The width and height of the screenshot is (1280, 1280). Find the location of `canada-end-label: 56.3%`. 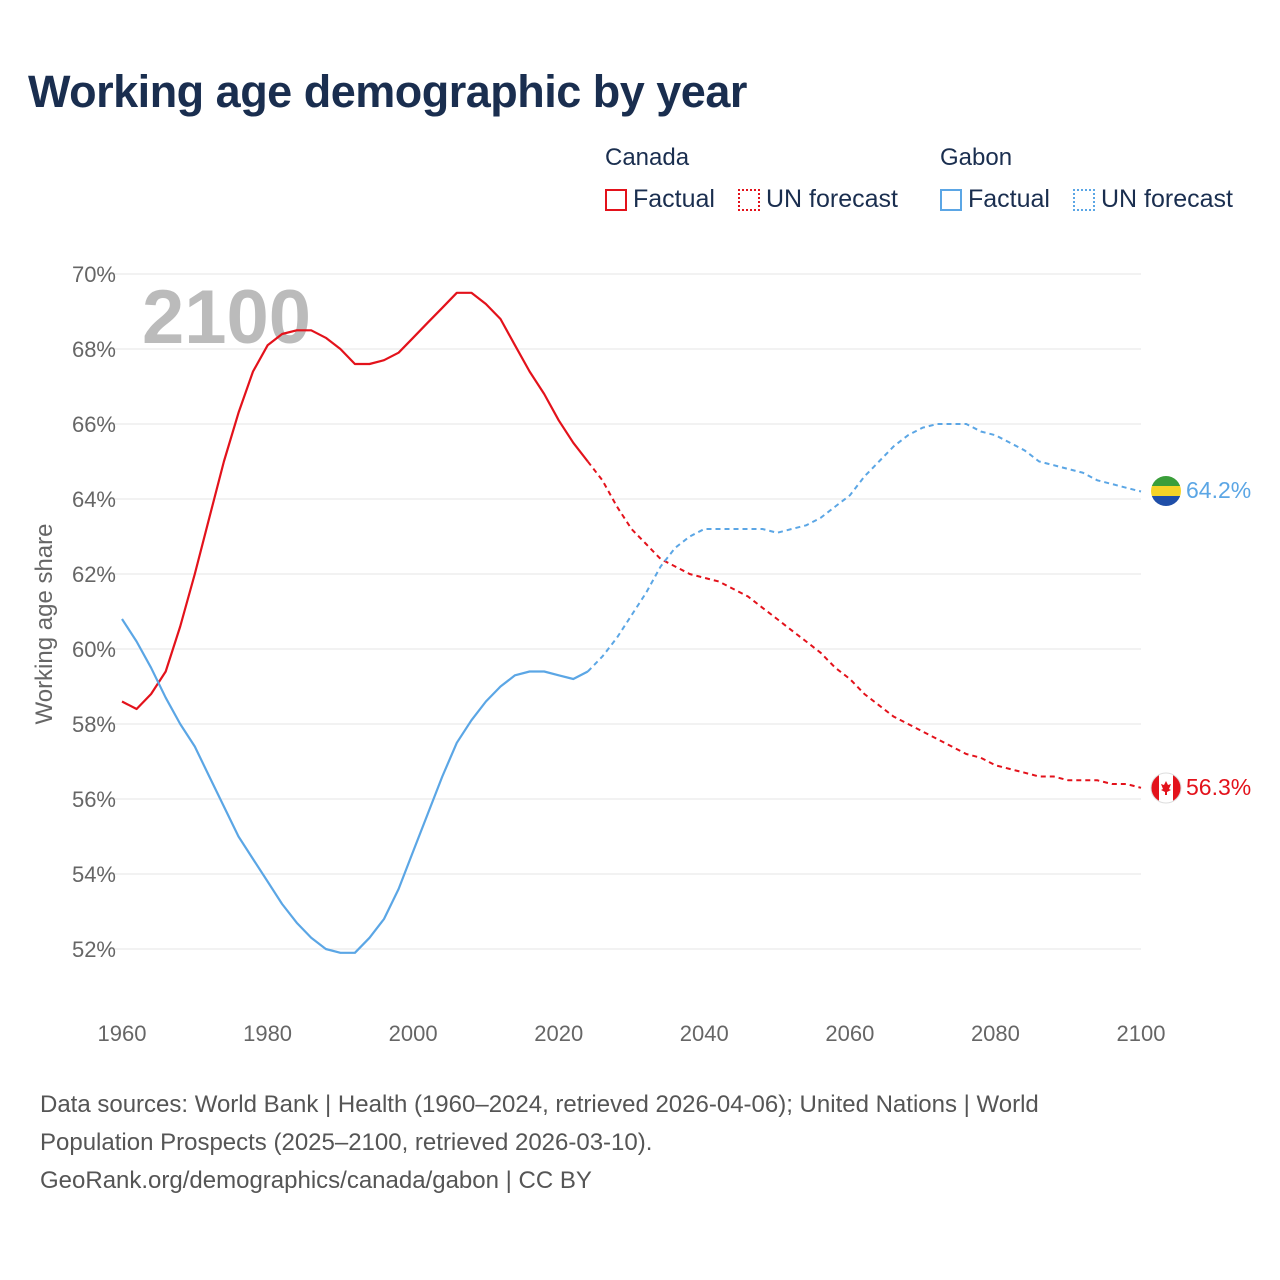

canada-end-label: 56.3% is located at coordinates (1218, 787).